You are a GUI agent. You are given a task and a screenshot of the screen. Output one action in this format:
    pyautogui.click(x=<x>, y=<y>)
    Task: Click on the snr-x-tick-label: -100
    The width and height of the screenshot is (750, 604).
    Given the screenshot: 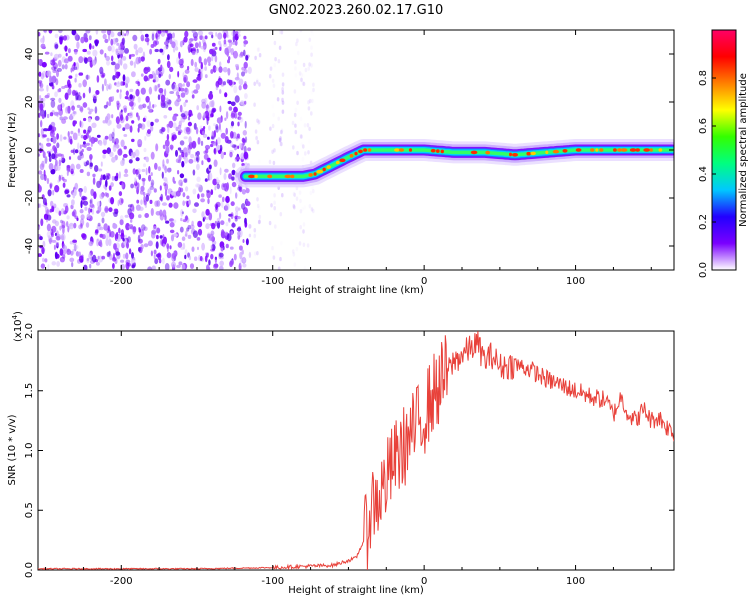 What is the action you would take?
    pyautogui.click(x=272, y=581)
    